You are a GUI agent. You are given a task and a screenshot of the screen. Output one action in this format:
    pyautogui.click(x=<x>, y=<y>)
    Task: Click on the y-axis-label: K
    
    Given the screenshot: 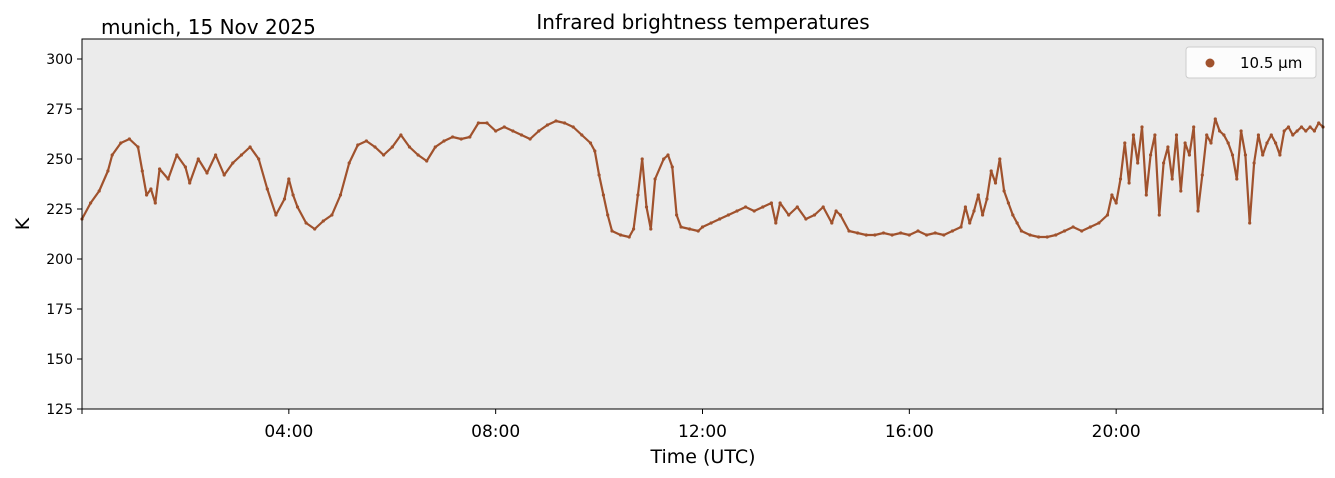 What is the action you would take?
    pyautogui.click(x=23, y=223)
    